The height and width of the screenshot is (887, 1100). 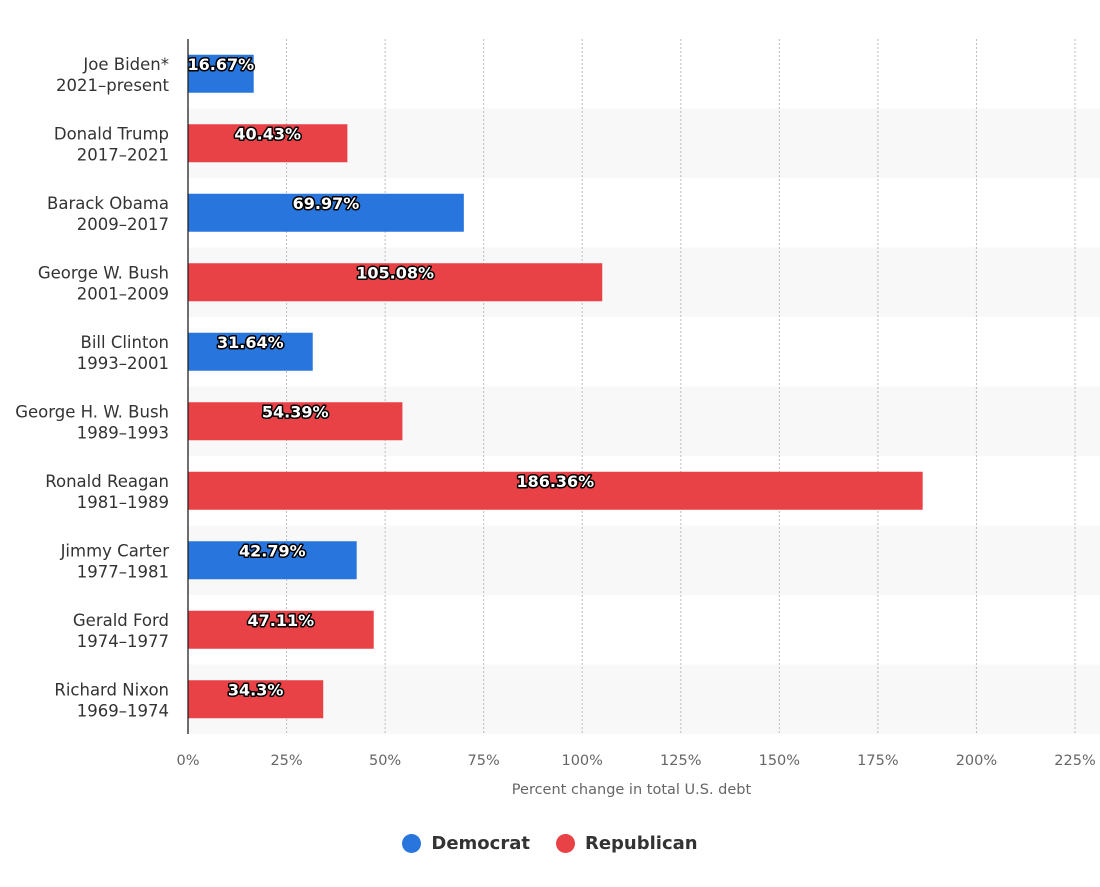 I want to click on category-label-line: 1974–1977, so click(x=123, y=641).